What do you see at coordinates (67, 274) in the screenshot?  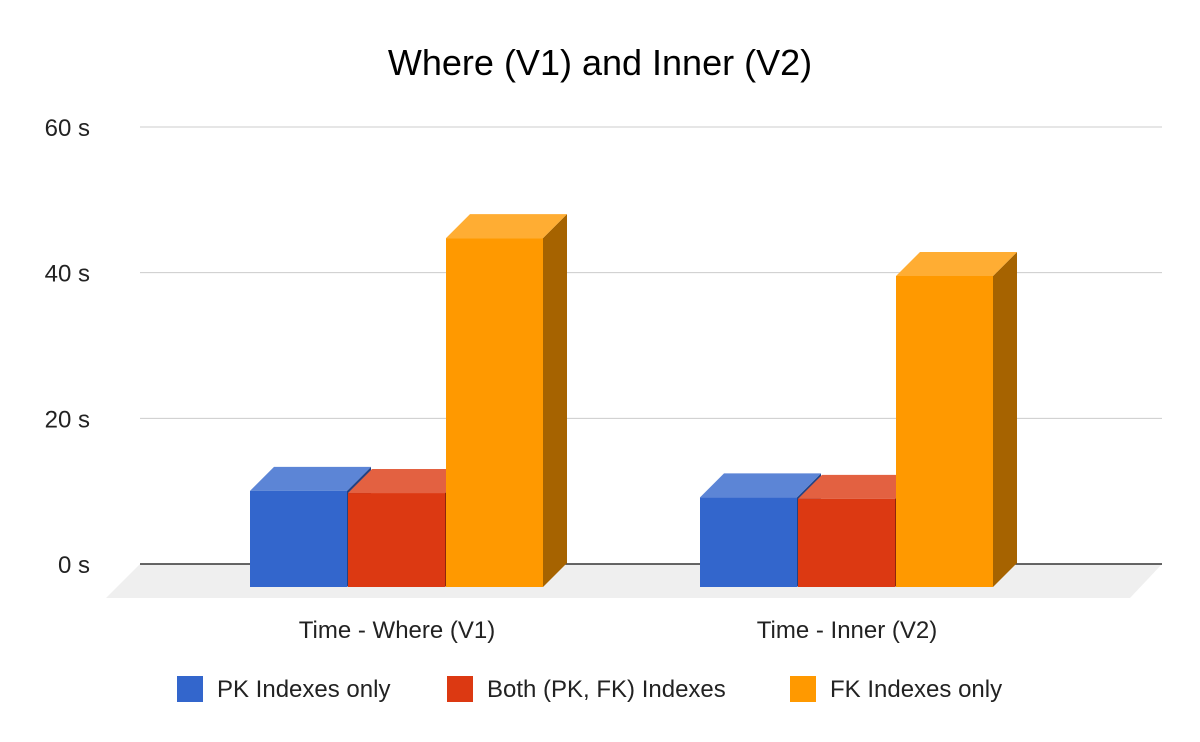 I see `y-tick-label: 40 s` at bounding box center [67, 274].